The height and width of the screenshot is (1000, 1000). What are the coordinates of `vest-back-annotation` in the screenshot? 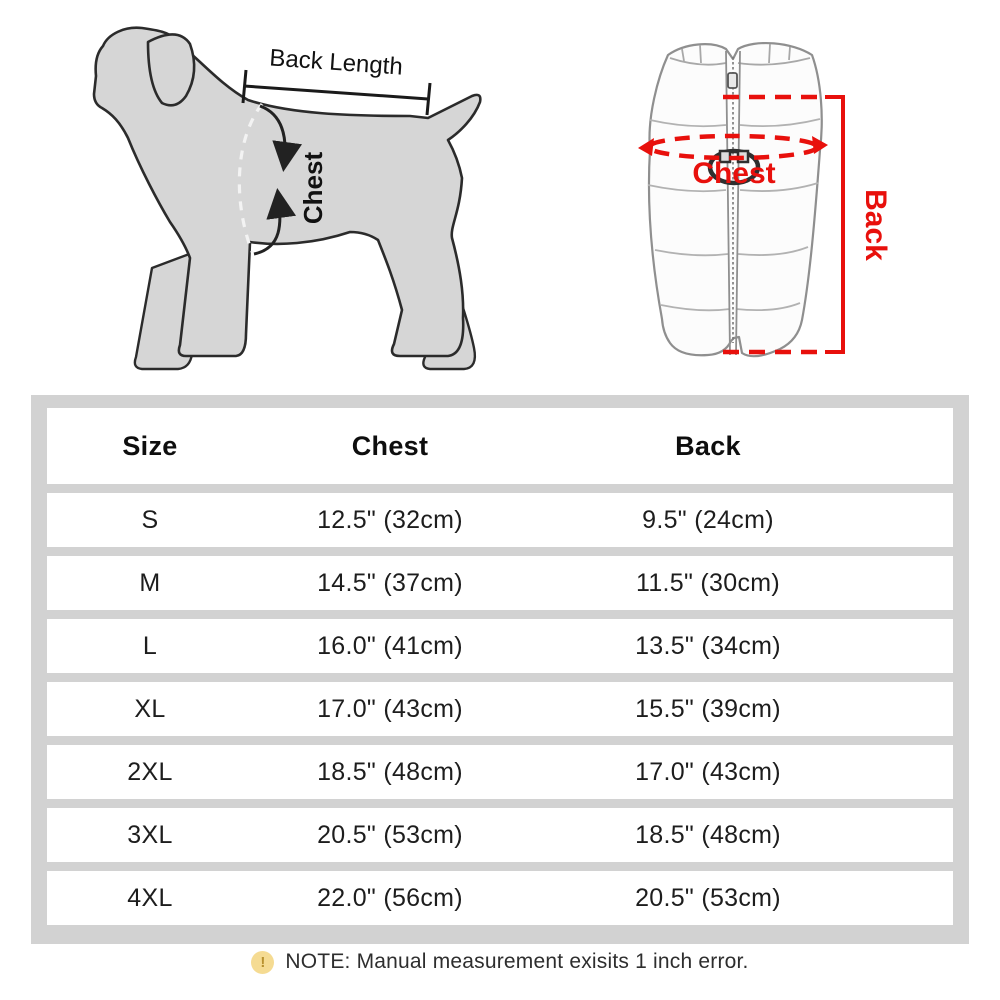 It's located at (784, 224).